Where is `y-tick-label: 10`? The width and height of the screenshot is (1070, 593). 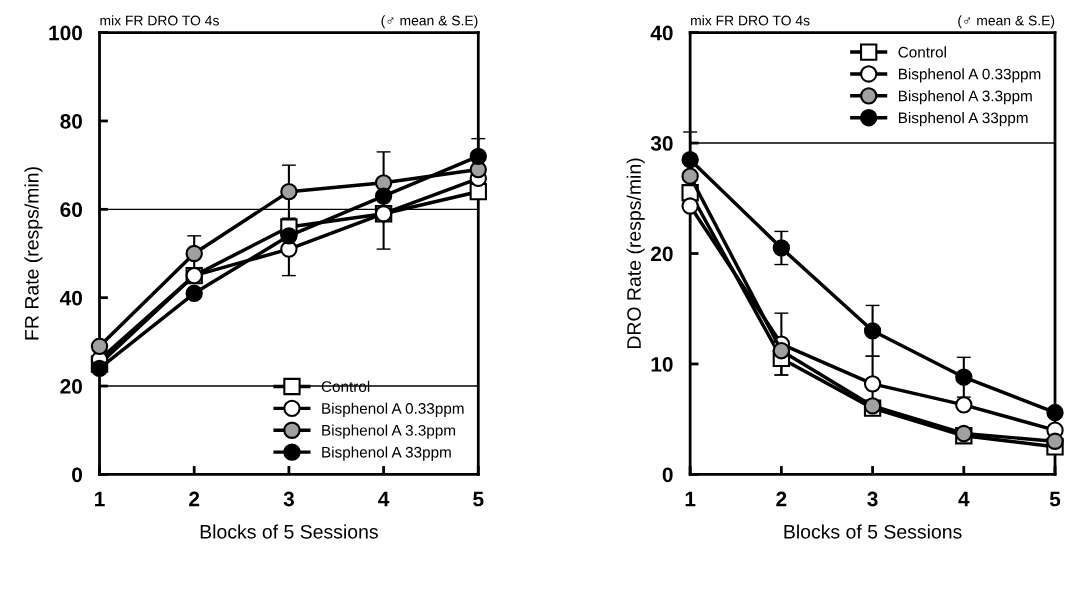
y-tick-label: 10 is located at coordinates (662, 364).